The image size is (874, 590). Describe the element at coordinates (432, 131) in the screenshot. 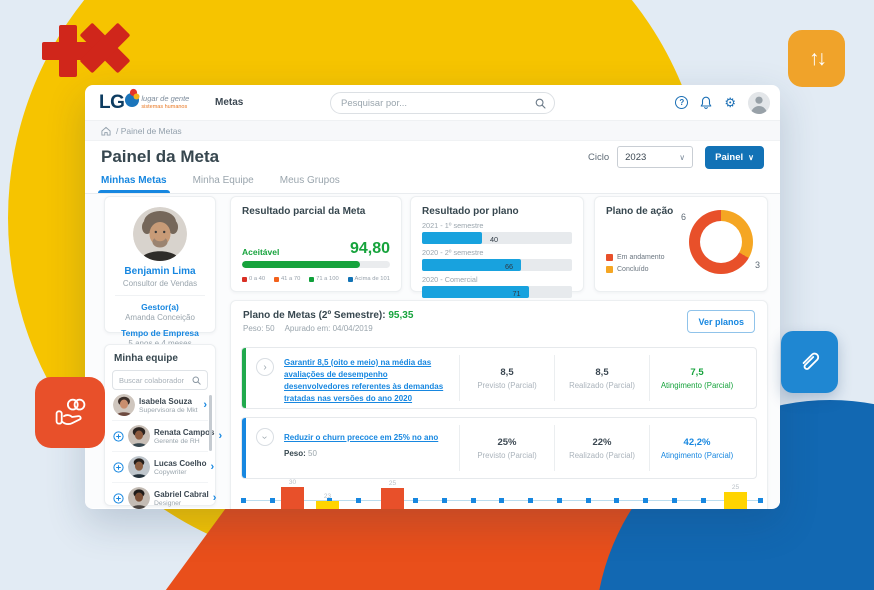

I see `breadcrumb: / Painel de Metas` at that location.